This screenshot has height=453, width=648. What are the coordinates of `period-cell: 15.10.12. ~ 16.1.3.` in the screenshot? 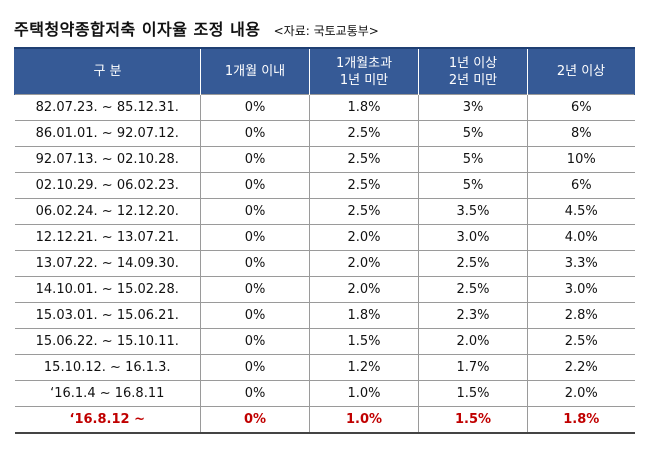 It's located at (107, 367).